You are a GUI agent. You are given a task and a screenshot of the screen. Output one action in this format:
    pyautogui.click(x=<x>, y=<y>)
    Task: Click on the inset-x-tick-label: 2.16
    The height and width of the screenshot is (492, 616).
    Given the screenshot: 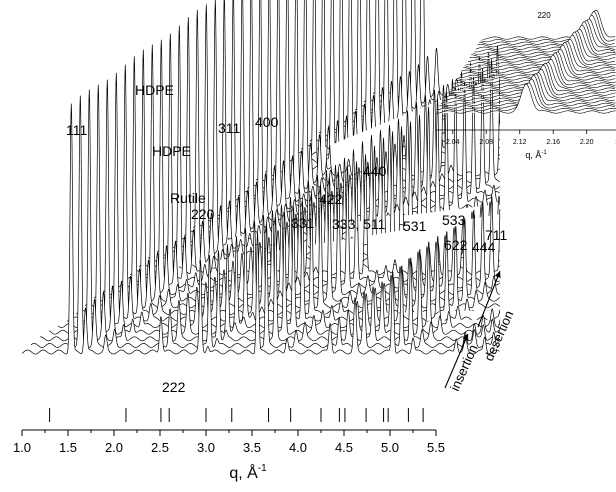 What is the action you would take?
    pyautogui.click(x=553, y=142)
    